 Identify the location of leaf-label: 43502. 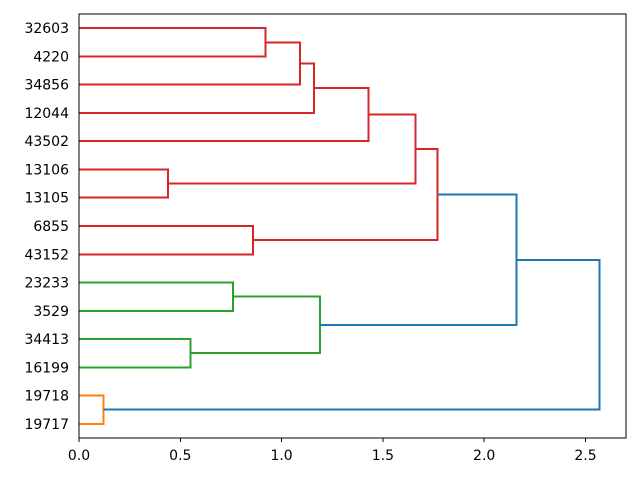
(46, 142).